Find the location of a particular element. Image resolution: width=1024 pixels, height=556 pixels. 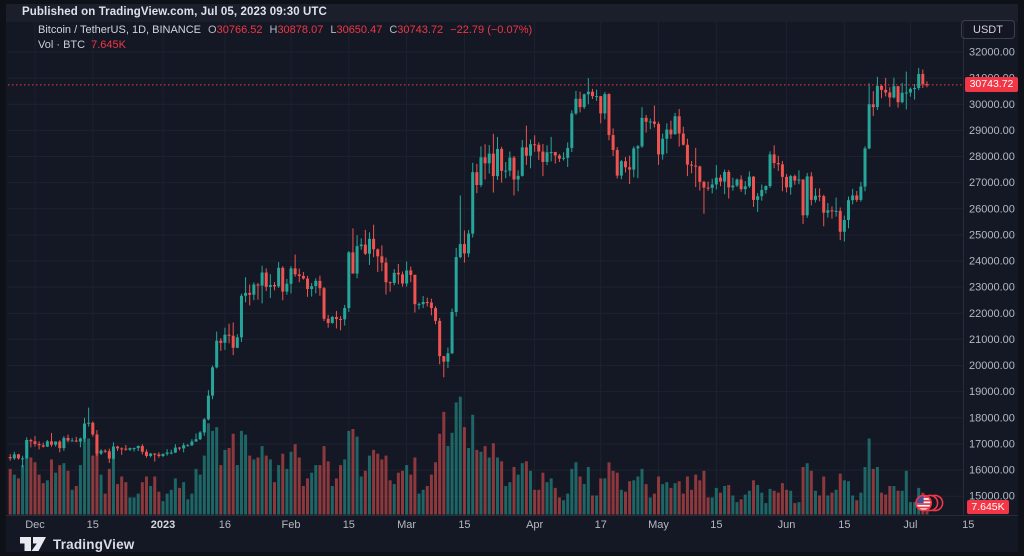

time-tick-label: 17 is located at coordinates (601, 525).